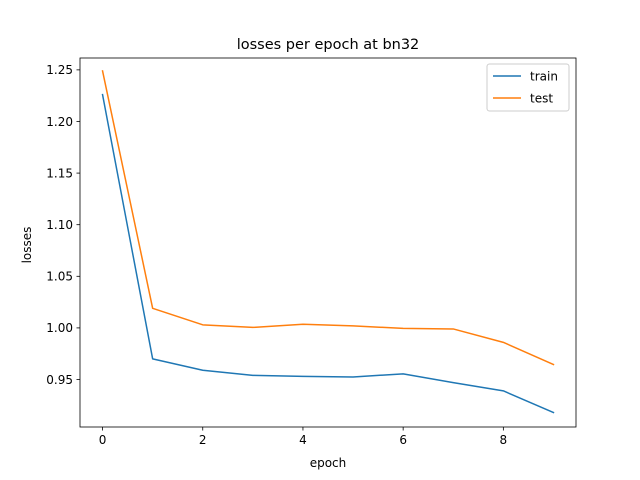 The height and width of the screenshot is (480, 640). What do you see at coordinates (303, 440) in the screenshot?
I see `x-tick-label: 4` at bounding box center [303, 440].